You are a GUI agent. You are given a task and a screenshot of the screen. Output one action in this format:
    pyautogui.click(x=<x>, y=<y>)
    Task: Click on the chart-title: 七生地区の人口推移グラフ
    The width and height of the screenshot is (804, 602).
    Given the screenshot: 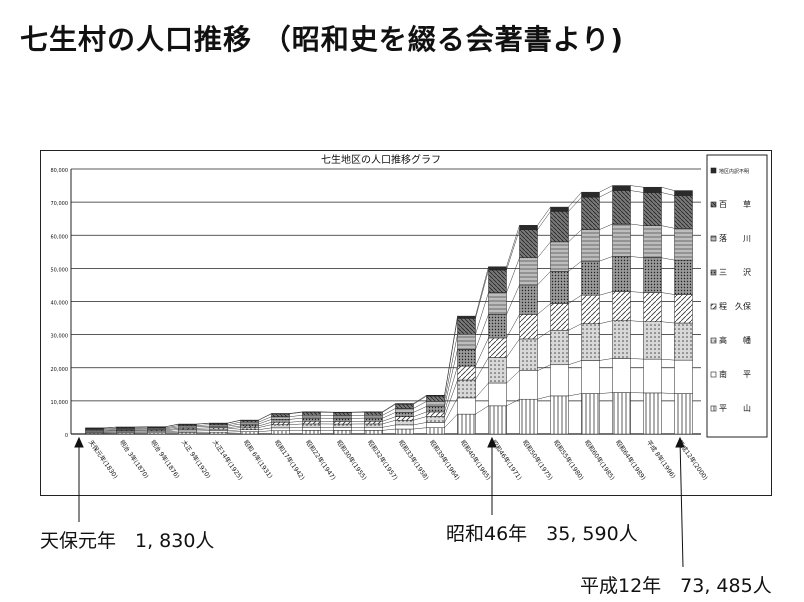 What is the action you would take?
    pyautogui.click(x=381, y=159)
    